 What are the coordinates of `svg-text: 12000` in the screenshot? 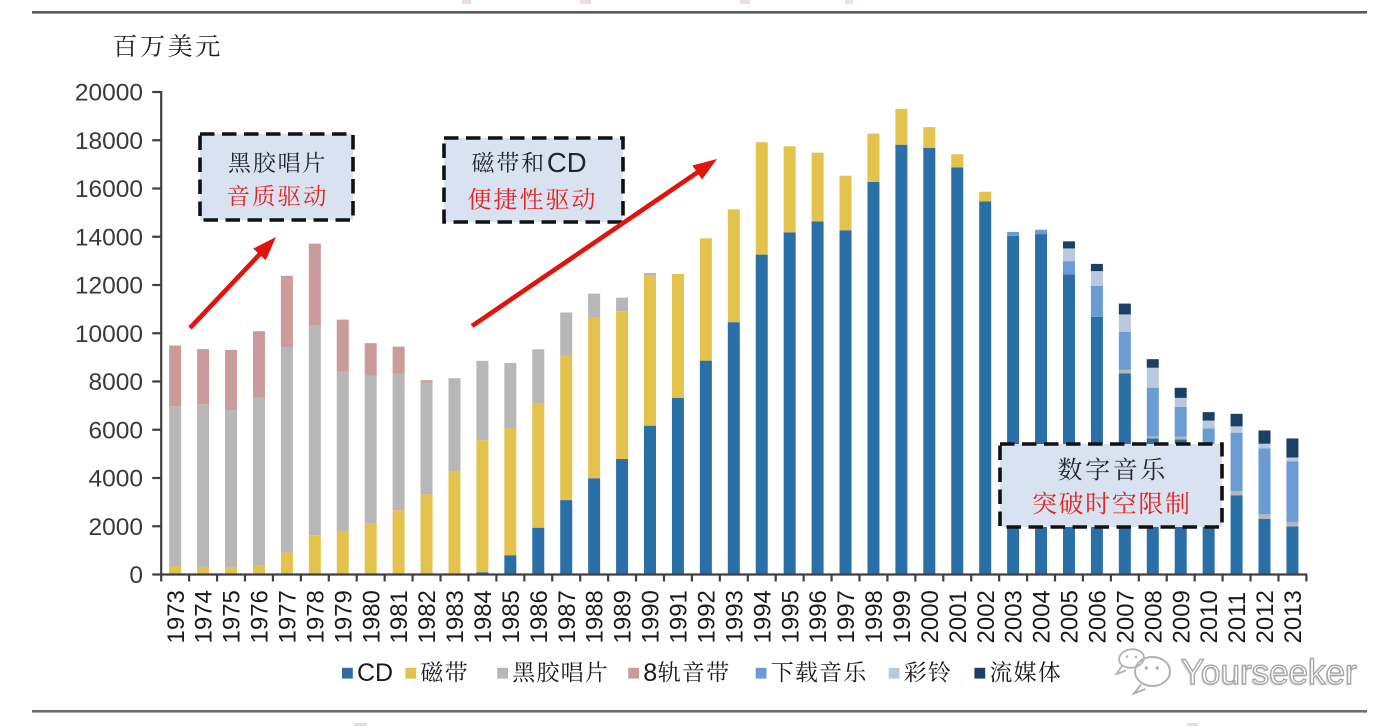 It's located at (109, 286).